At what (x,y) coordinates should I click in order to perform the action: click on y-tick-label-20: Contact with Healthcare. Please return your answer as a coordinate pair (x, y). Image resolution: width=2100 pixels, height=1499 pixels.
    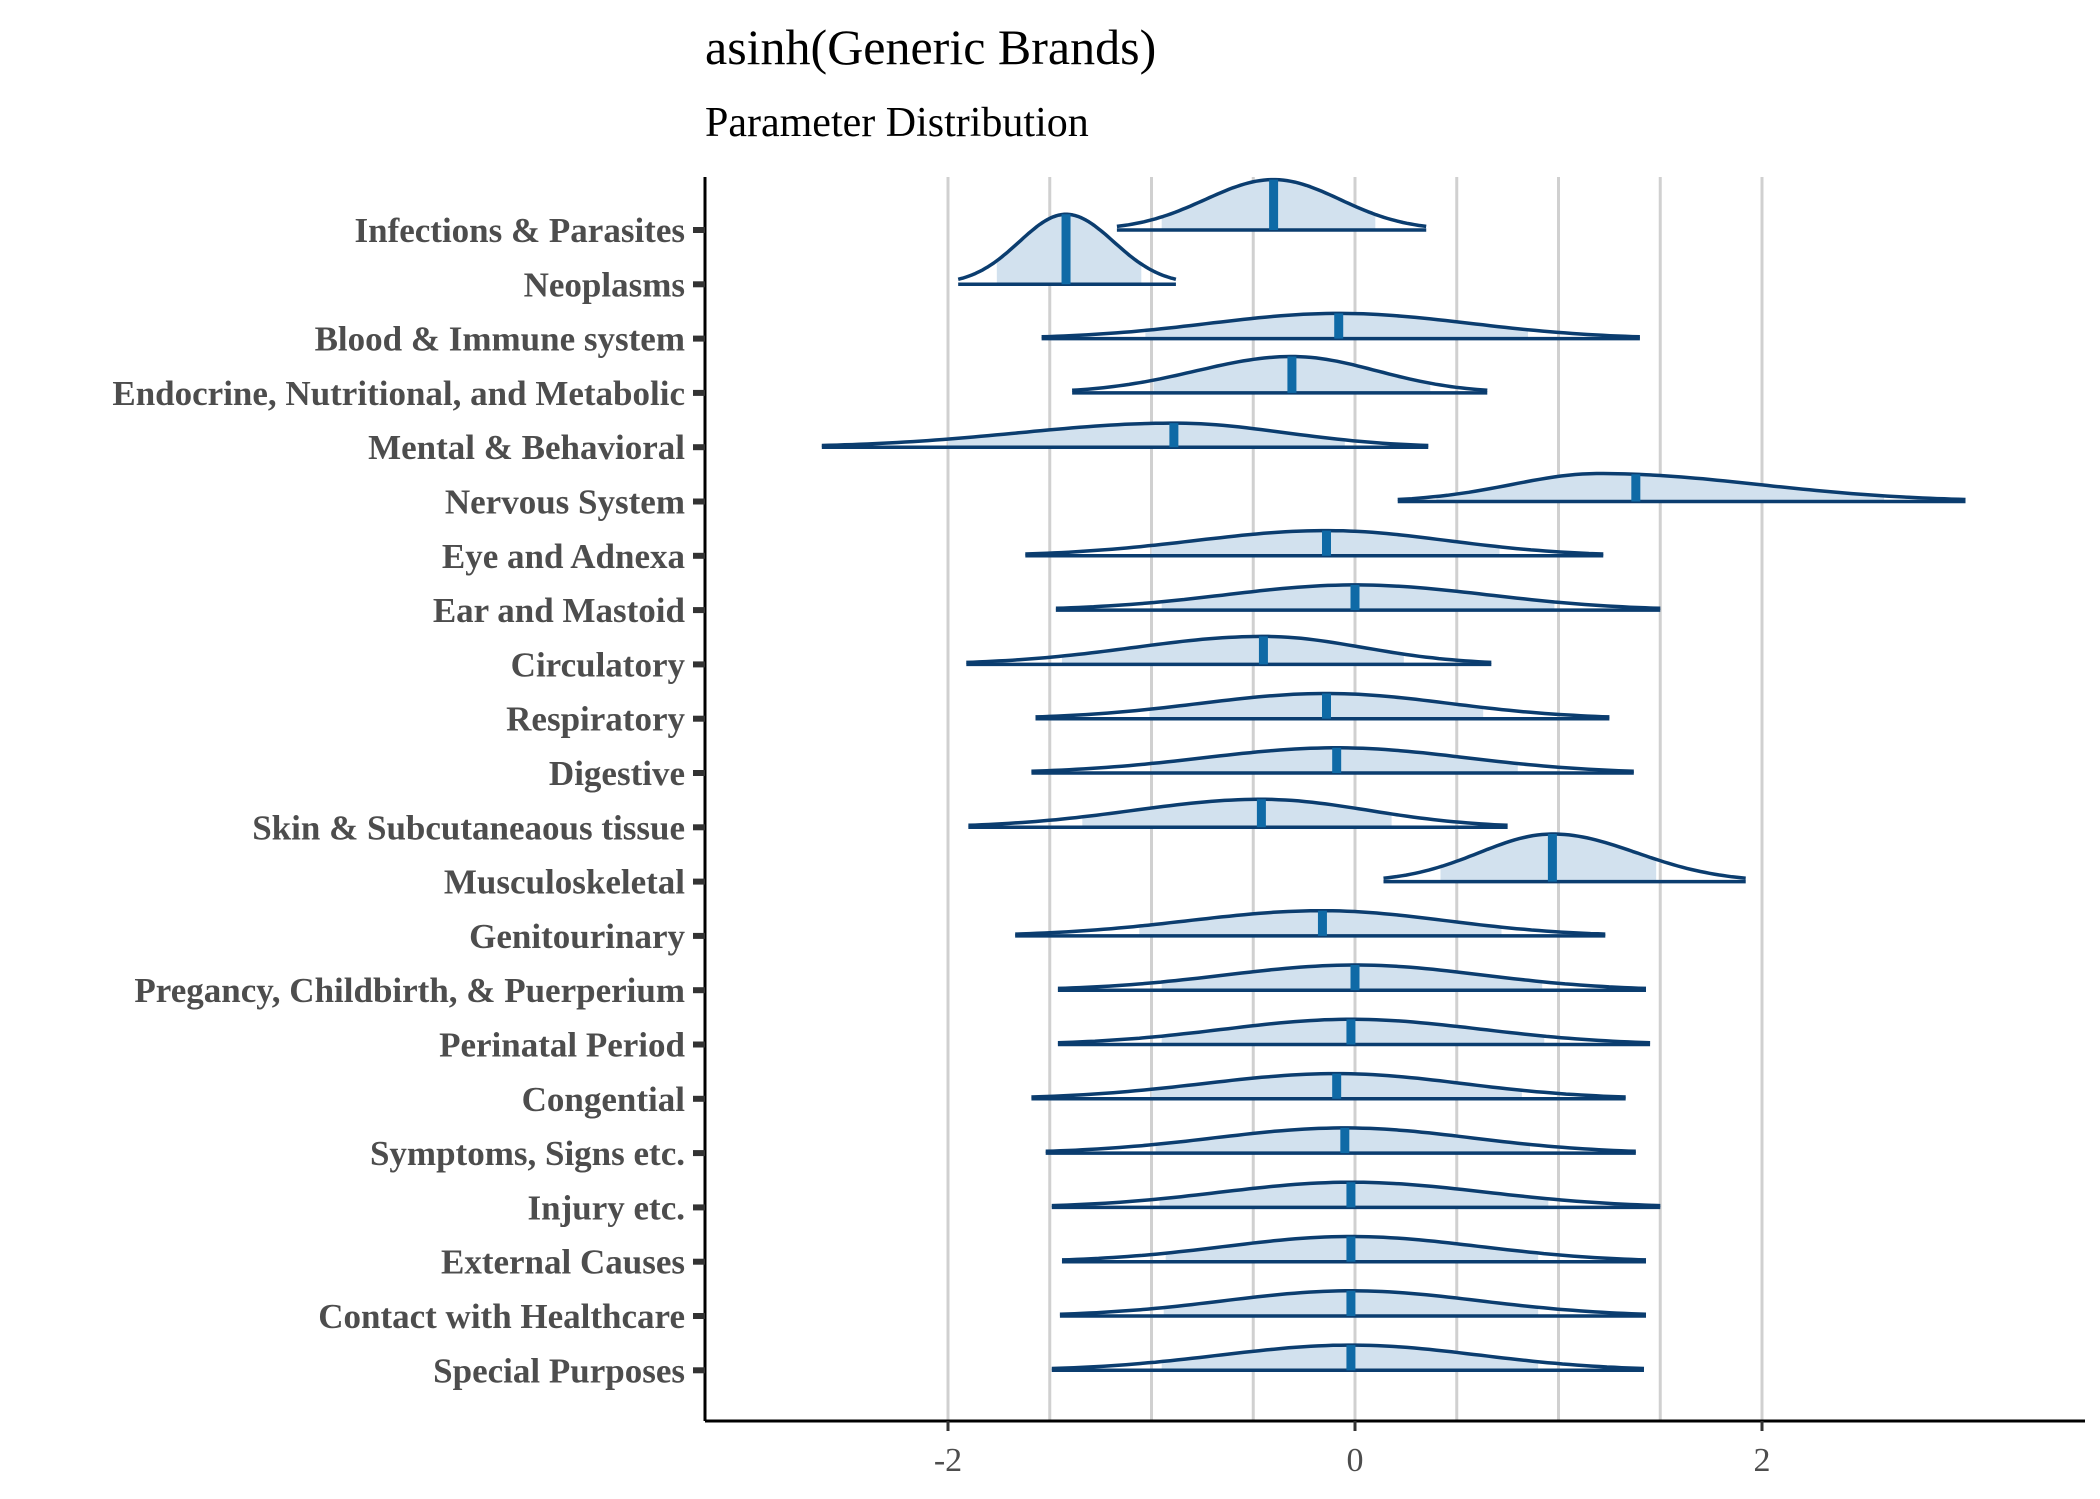
    Looking at the image, I should click on (501, 1316).